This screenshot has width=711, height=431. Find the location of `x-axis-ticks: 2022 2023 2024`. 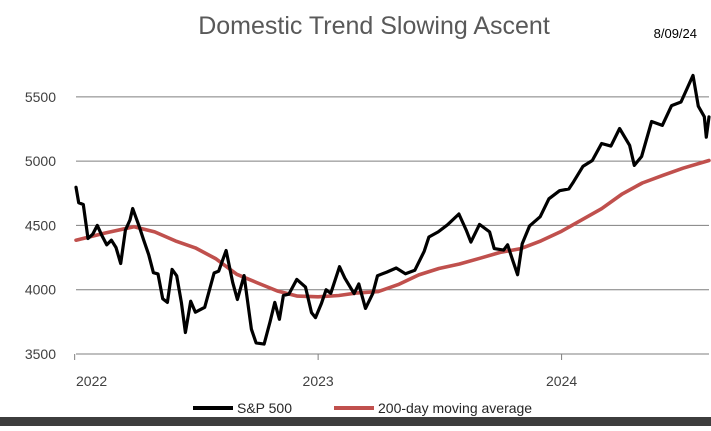

x-axis-ticks: 2022 2023 2024 is located at coordinates (391, 371).